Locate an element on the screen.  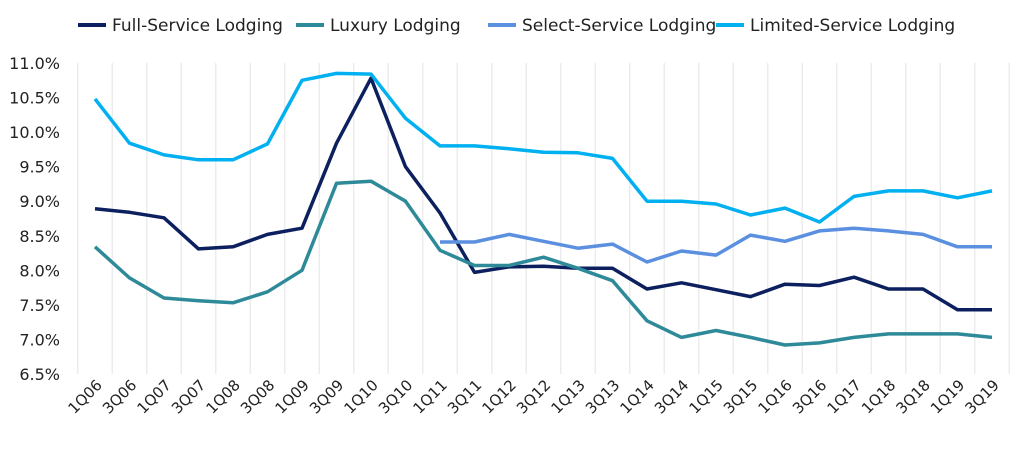
series-line-select-service-lodging is located at coordinates (716, 245).